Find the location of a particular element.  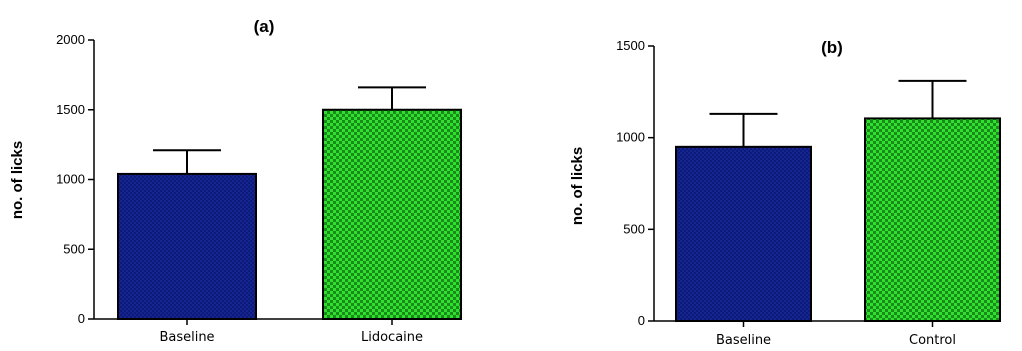

panel-b-bar-baseline is located at coordinates (743, 233).